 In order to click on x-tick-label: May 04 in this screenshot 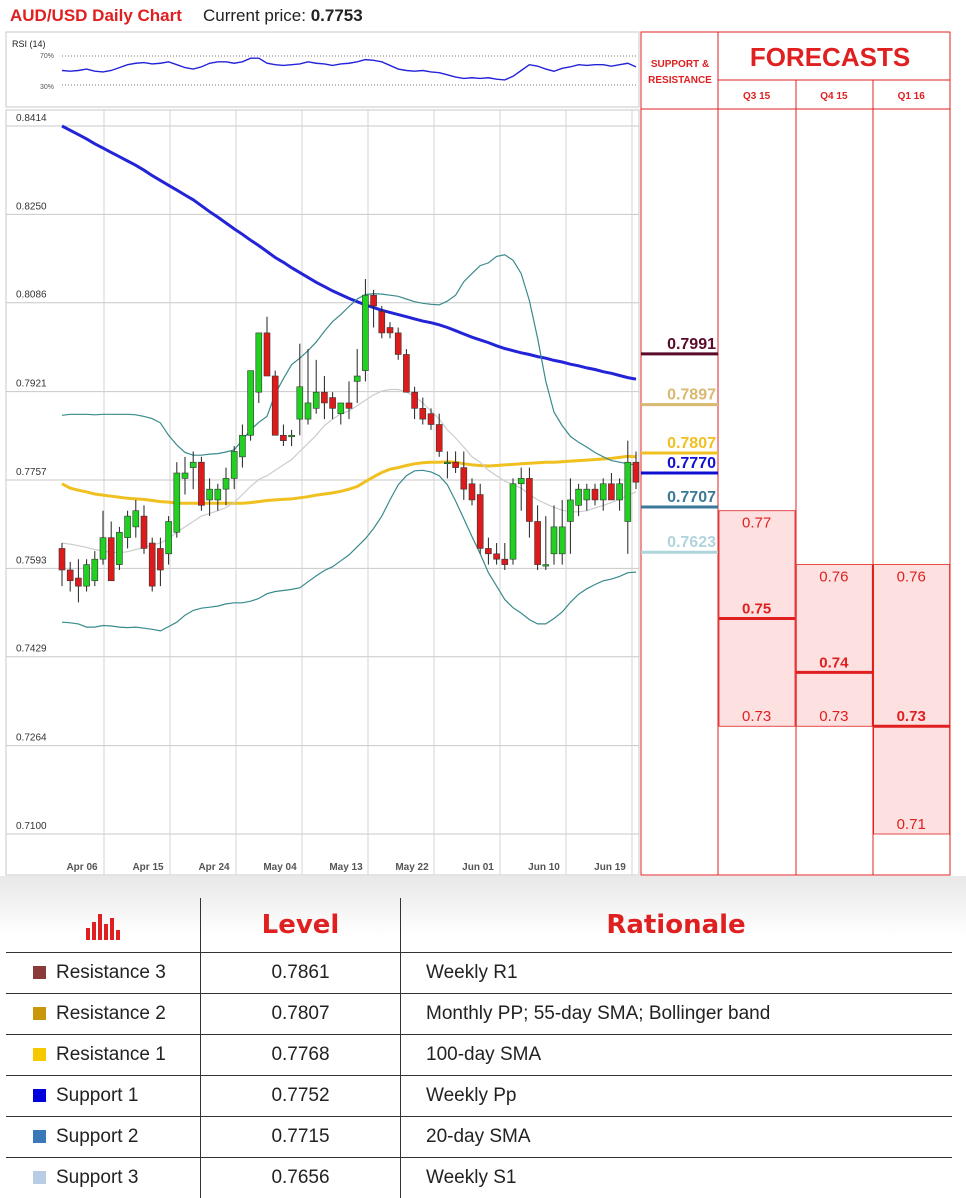, I will do `click(280, 867)`.